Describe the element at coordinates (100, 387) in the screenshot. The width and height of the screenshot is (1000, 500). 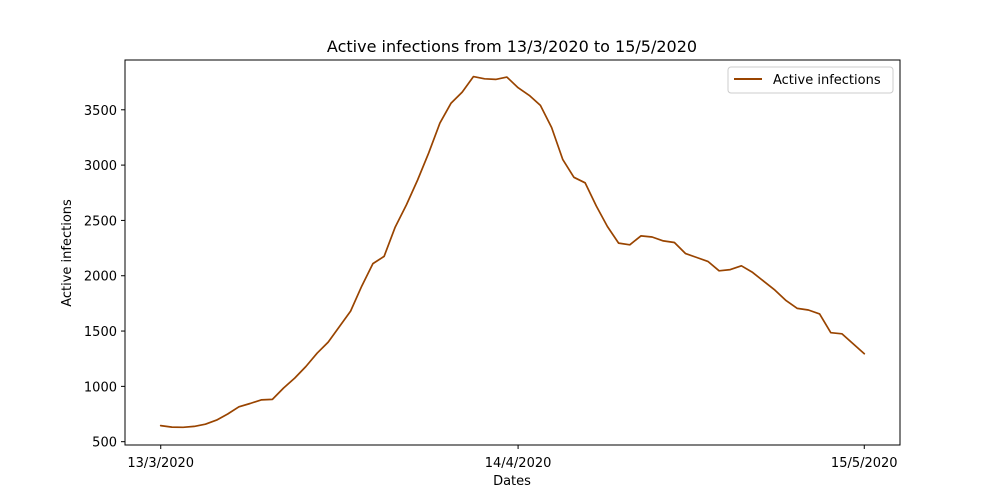
I see `y-tick-label: 1000` at that location.